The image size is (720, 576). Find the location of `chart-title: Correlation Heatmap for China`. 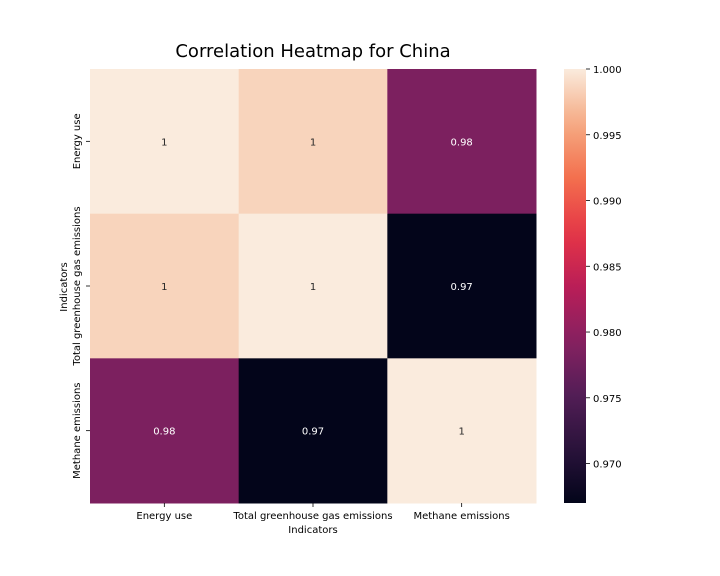

chart-title: Correlation Heatmap for China is located at coordinates (312, 51).